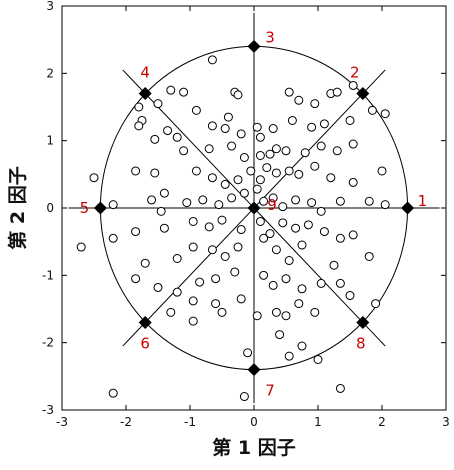  What do you see at coordinates (254, 422) in the screenshot?
I see `x-tick-label: 0` at bounding box center [254, 422].